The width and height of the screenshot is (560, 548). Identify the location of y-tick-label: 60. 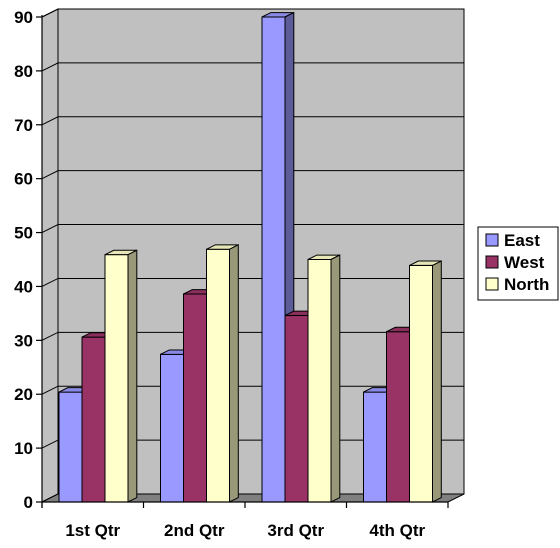
(23, 179).